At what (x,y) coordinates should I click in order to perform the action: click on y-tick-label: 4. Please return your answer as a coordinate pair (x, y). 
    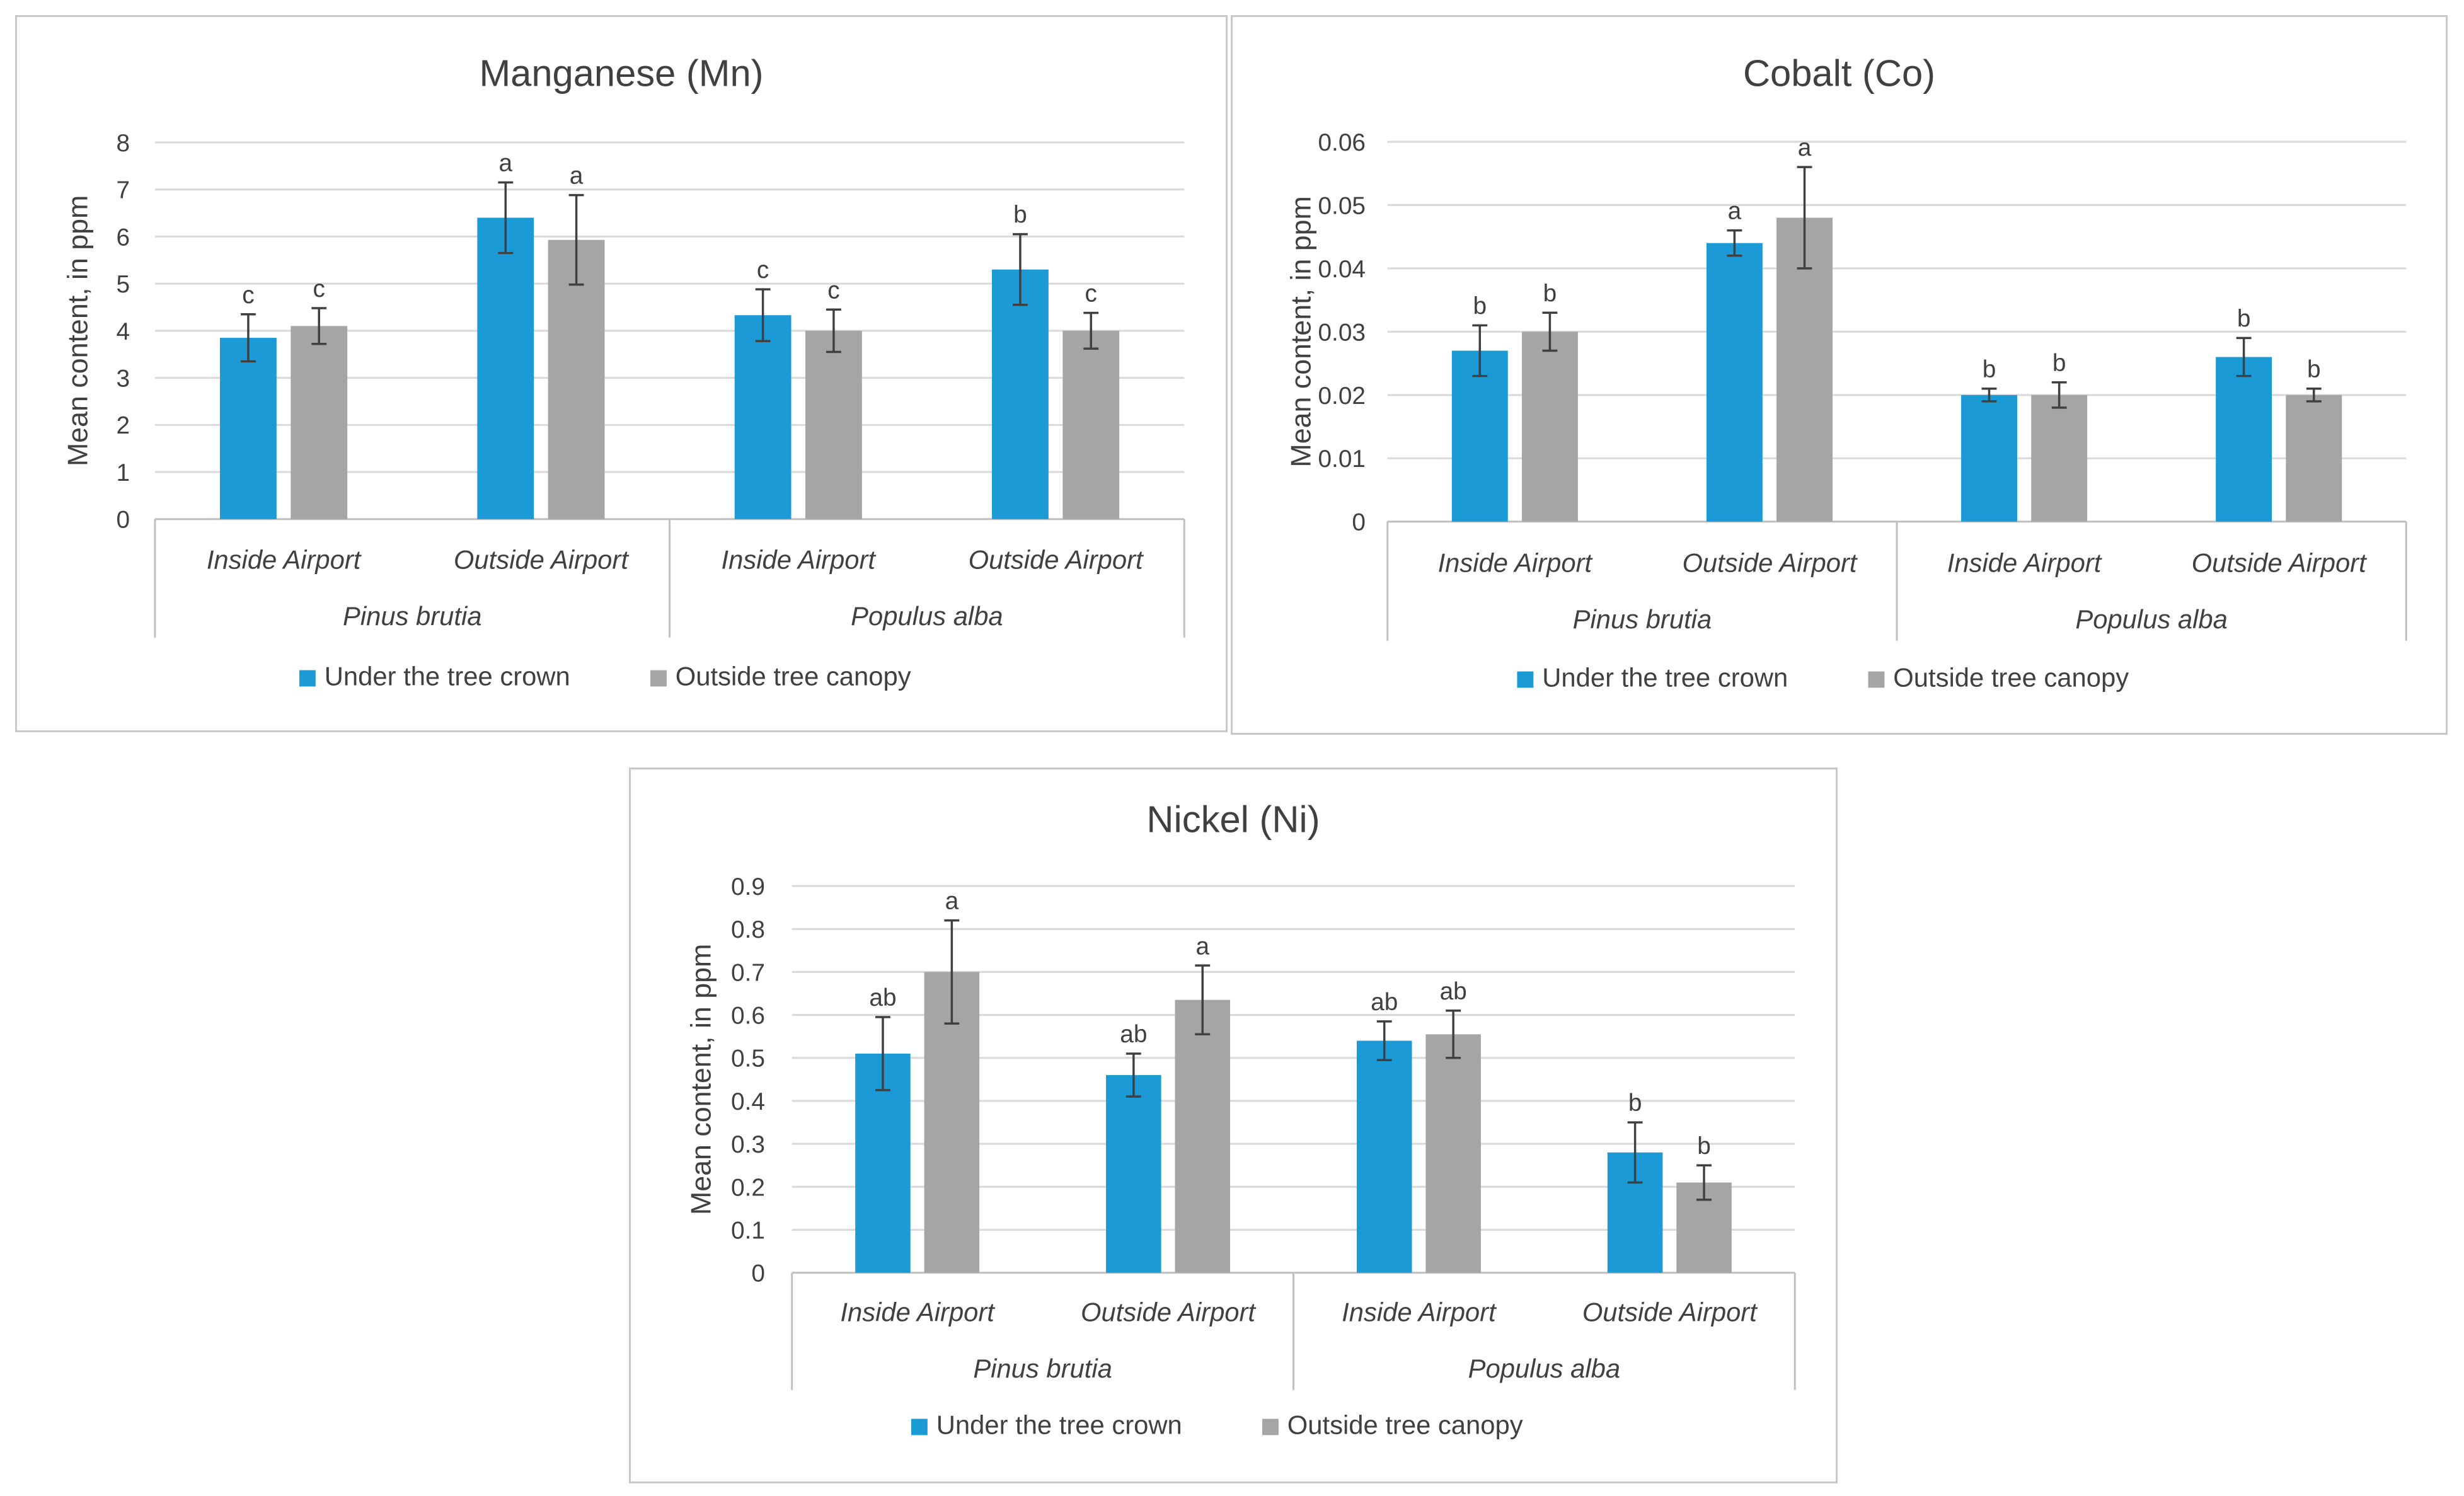
    Looking at the image, I should click on (123, 331).